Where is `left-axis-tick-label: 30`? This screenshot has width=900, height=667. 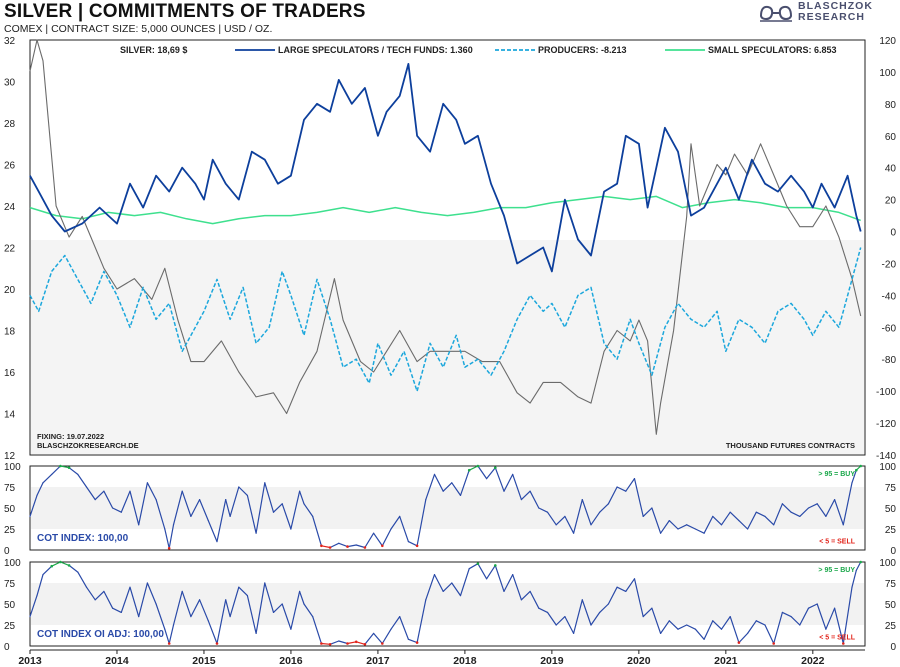 left-axis-tick-label: 30 is located at coordinates (10, 83).